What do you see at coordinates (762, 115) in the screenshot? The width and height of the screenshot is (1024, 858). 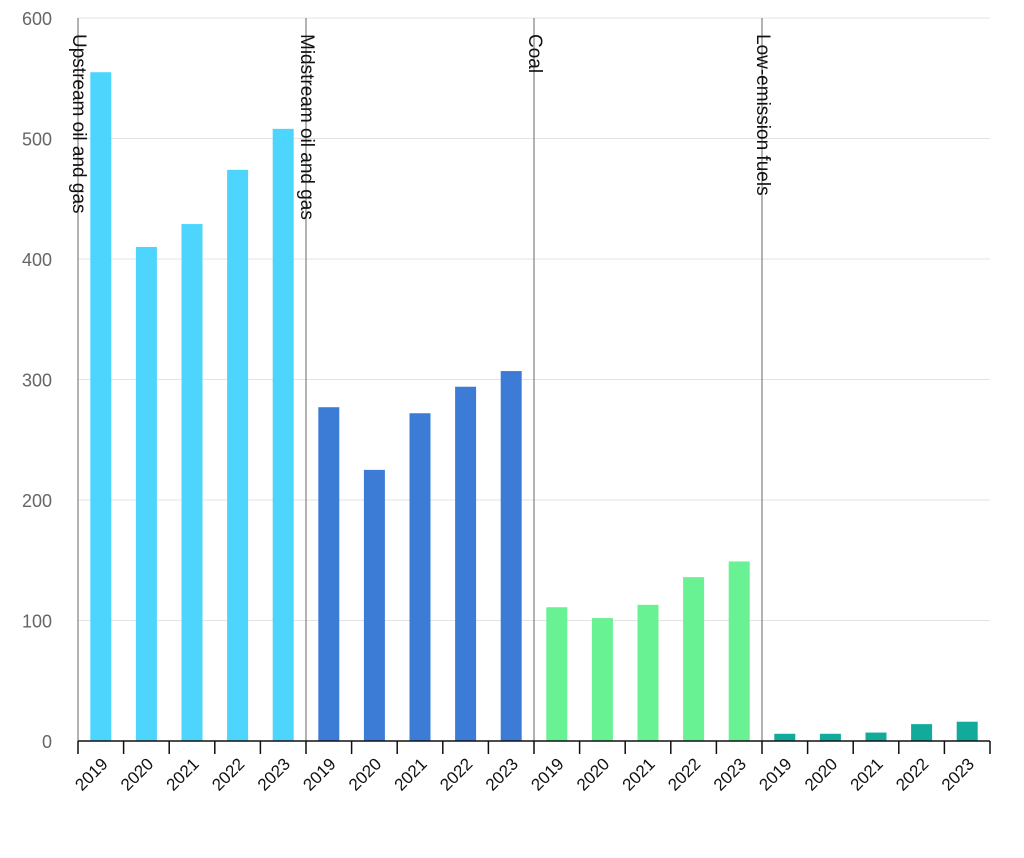 I see `group-label: Low-emission fuels` at bounding box center [762, 115].